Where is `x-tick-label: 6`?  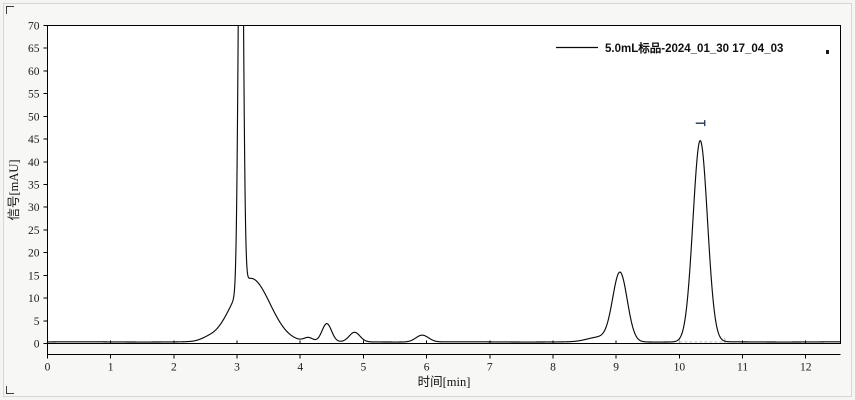
x-tick-label: 6 is located at coordinates (427, 368).